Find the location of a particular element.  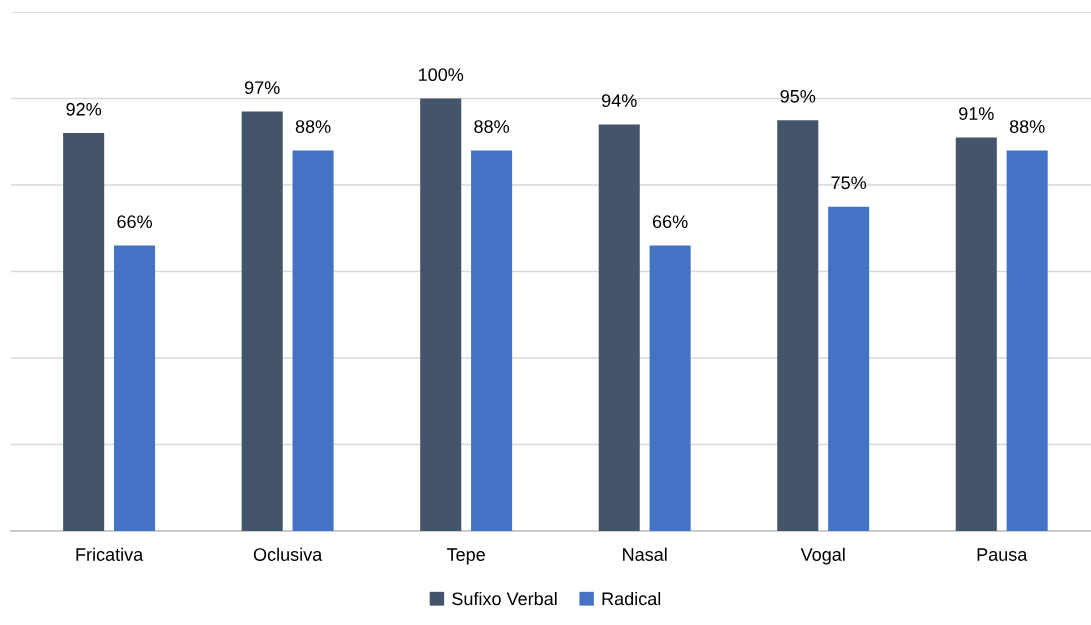

x-tick-label: Vogal is located at coordinates (822, 556).